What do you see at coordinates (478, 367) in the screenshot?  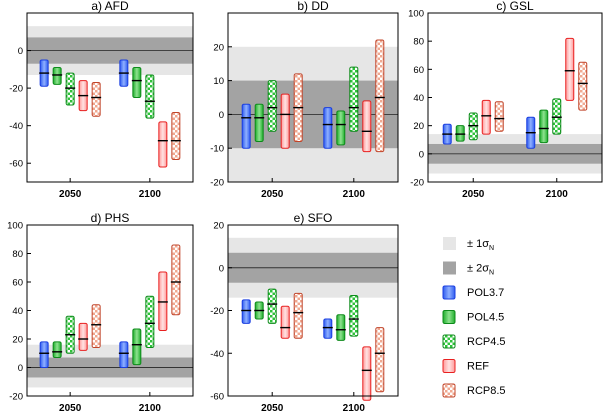 I see `legend-label: REF` at bounding box center [478, 367].